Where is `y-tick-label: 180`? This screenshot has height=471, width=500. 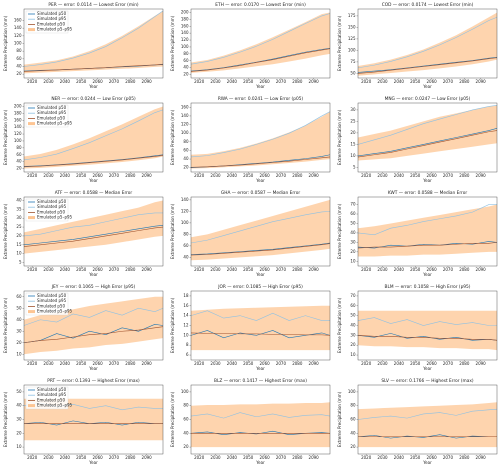
y-tick-label: 180 is located at coordinates (185, 18).